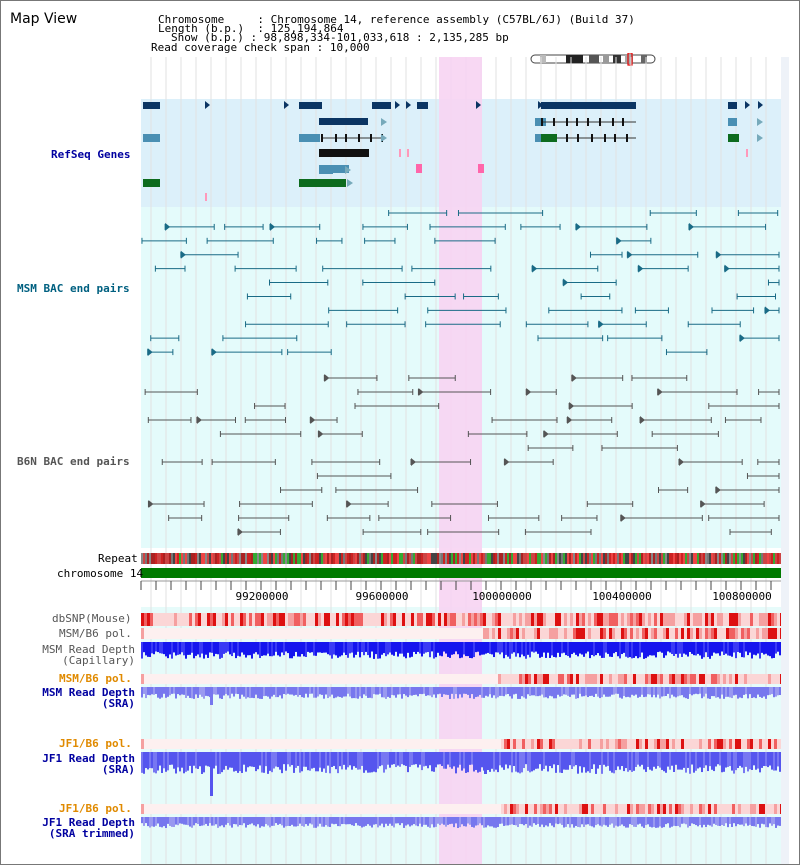 Image resolution: width=800 pixels, height=865 pixels. I want to click on gene-mark, so click(400, 153).